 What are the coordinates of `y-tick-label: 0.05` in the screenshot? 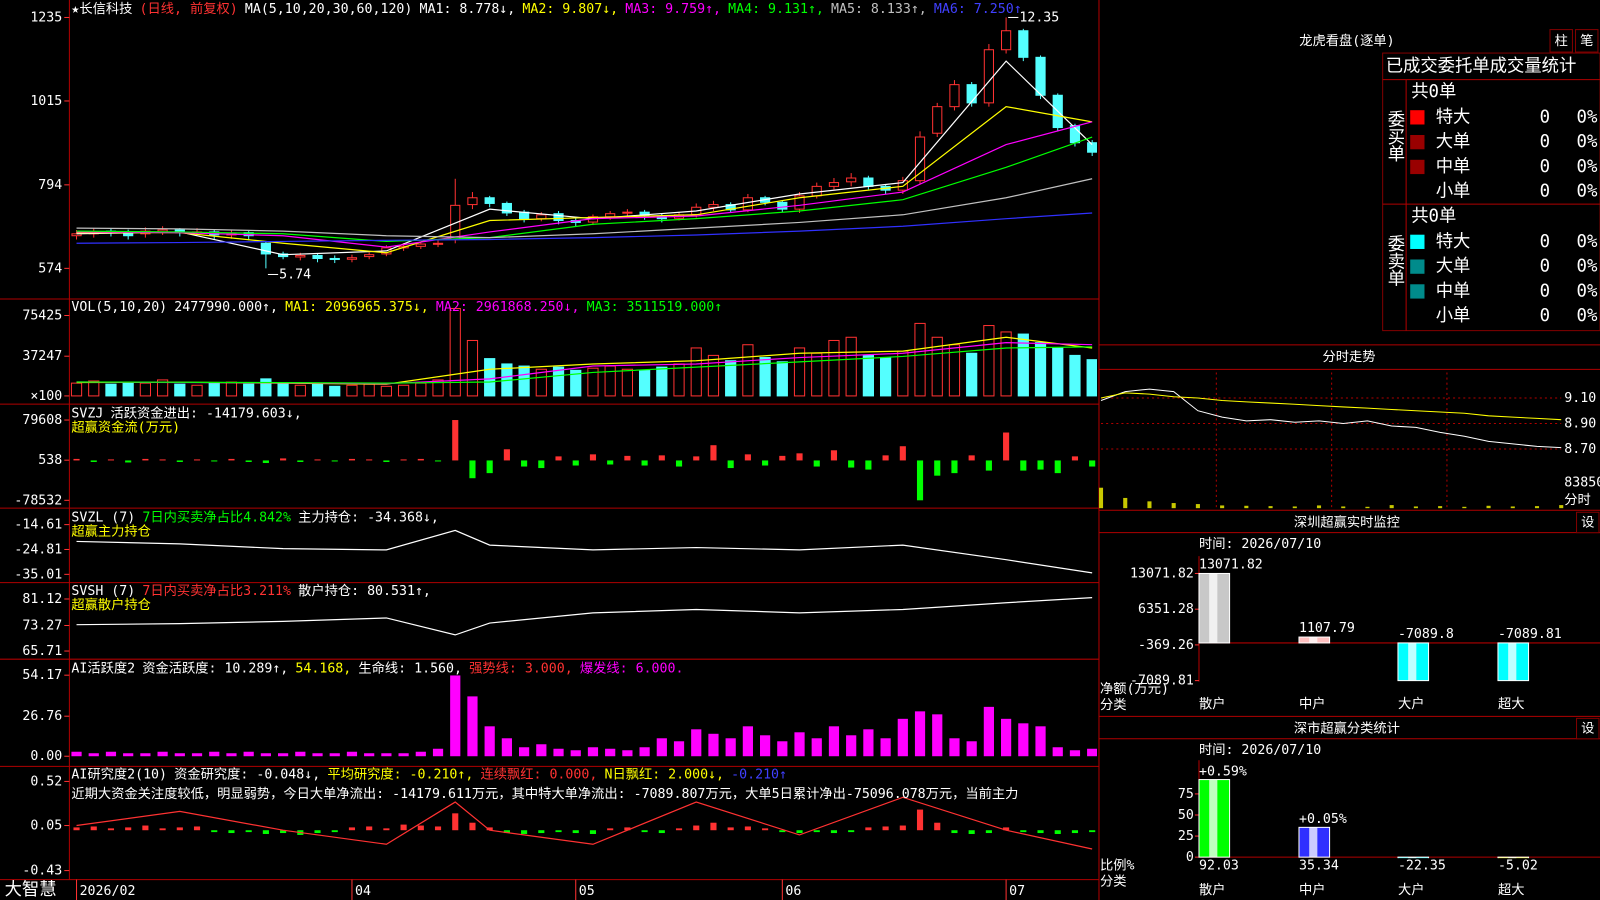 It's located at (46, 826).